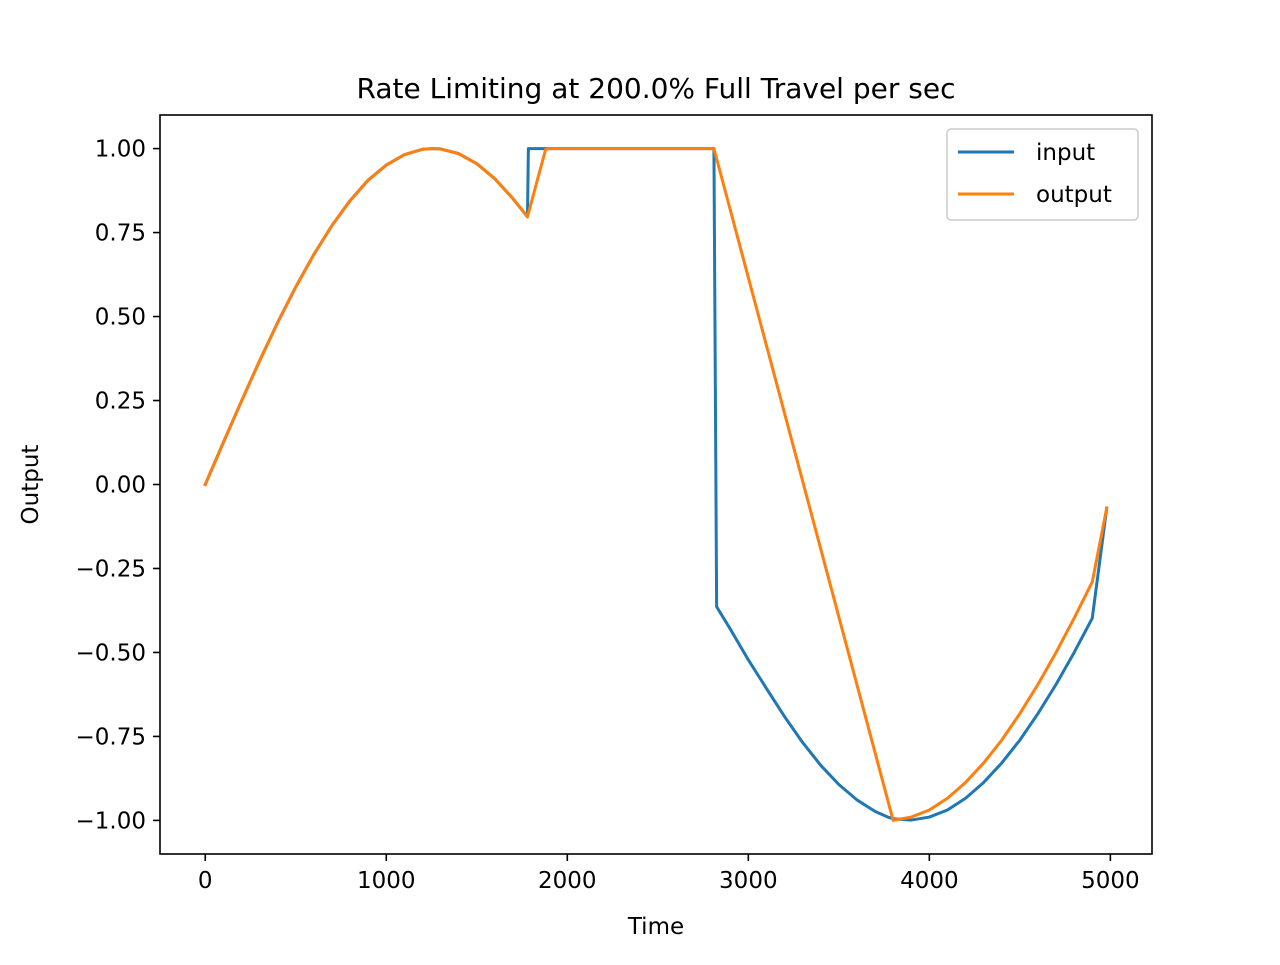 The height and width of the screenshot is (965, 1280). Describe the element at coordinates (929, 881) in the screenshot. I see `x-tick-label: 4000` at that location.